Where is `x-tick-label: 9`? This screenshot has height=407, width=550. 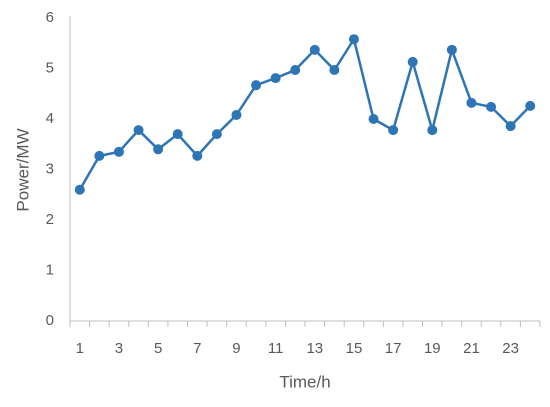
x-tick-label: 9 is located at coordinates (236, 348).